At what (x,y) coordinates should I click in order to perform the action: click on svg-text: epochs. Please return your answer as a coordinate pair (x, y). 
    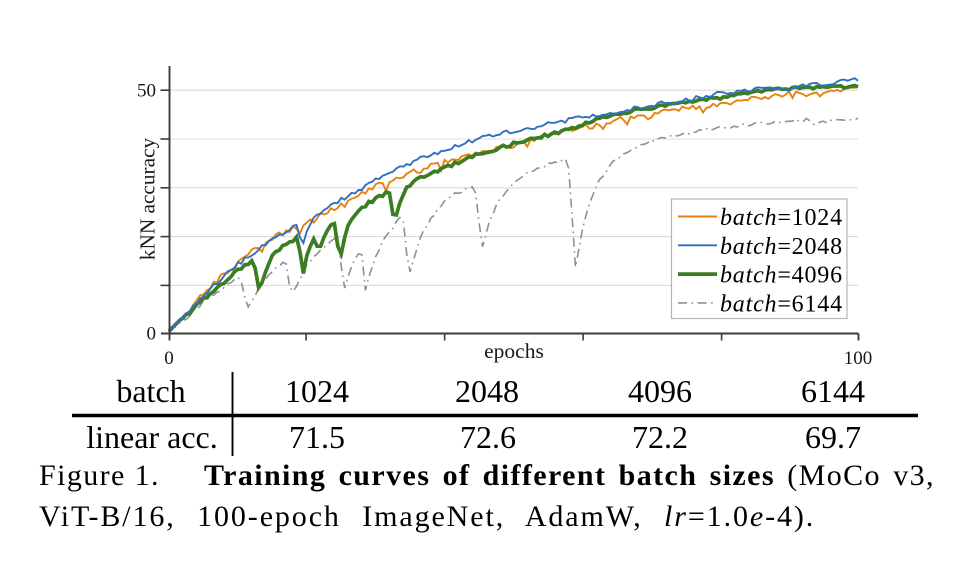
    Looking at the image, I should click on (514, 351).